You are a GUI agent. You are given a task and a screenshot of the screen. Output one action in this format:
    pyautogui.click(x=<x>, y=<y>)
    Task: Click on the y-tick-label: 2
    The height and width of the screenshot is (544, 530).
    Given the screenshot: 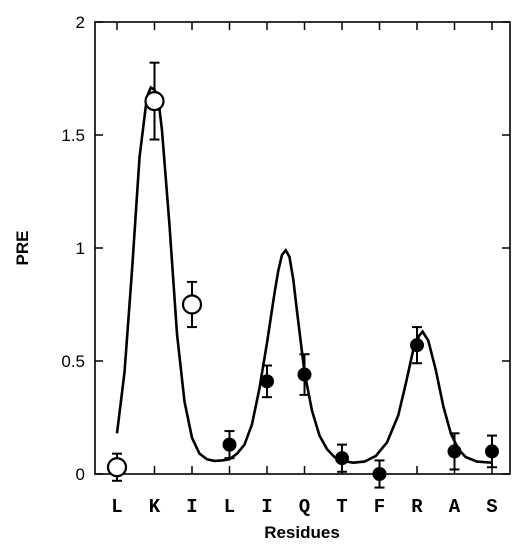 What is the action you would take?
    pyautogui.click(x=80, y=22)
    